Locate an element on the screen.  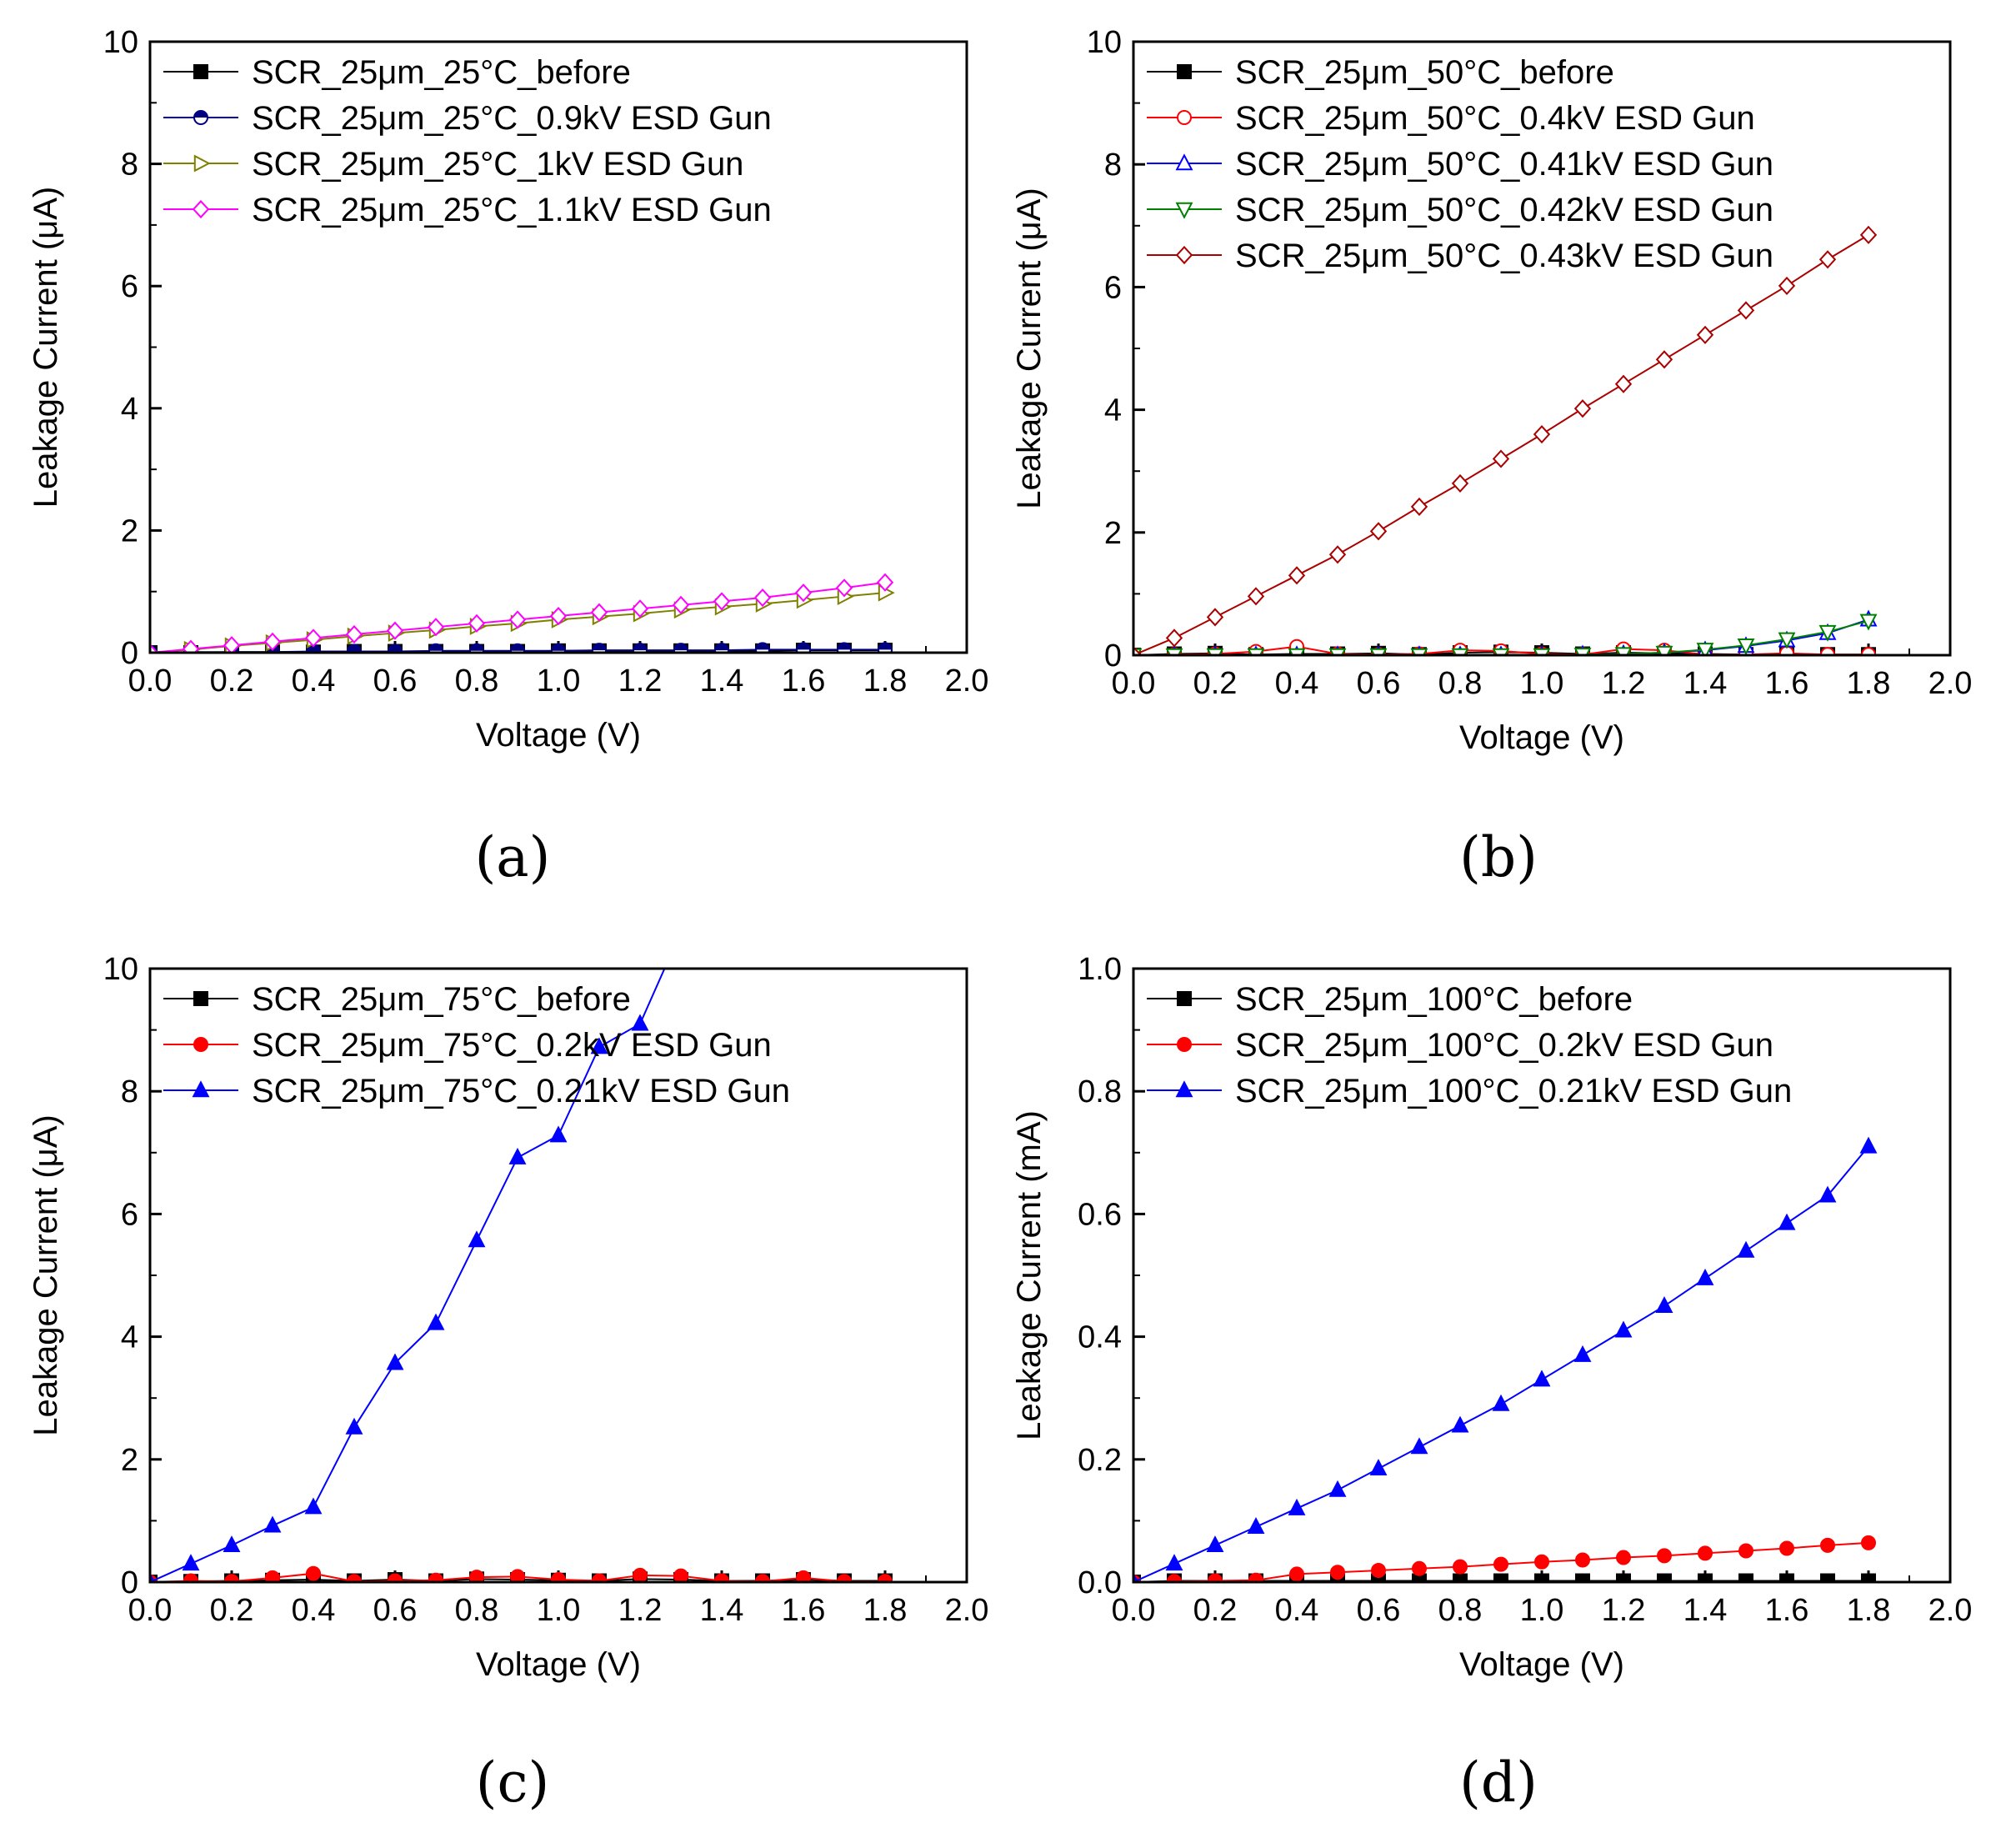
panel-label-d: (d) is located at coordinates (1499, 1783).